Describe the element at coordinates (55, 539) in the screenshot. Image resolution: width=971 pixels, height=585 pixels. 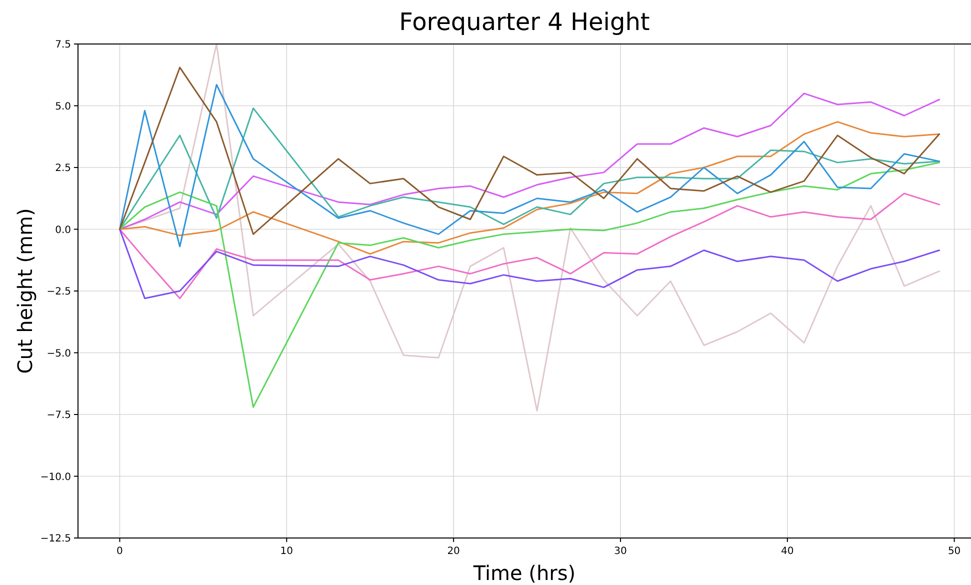
I see `y-tick-label: −12.5` at that location.